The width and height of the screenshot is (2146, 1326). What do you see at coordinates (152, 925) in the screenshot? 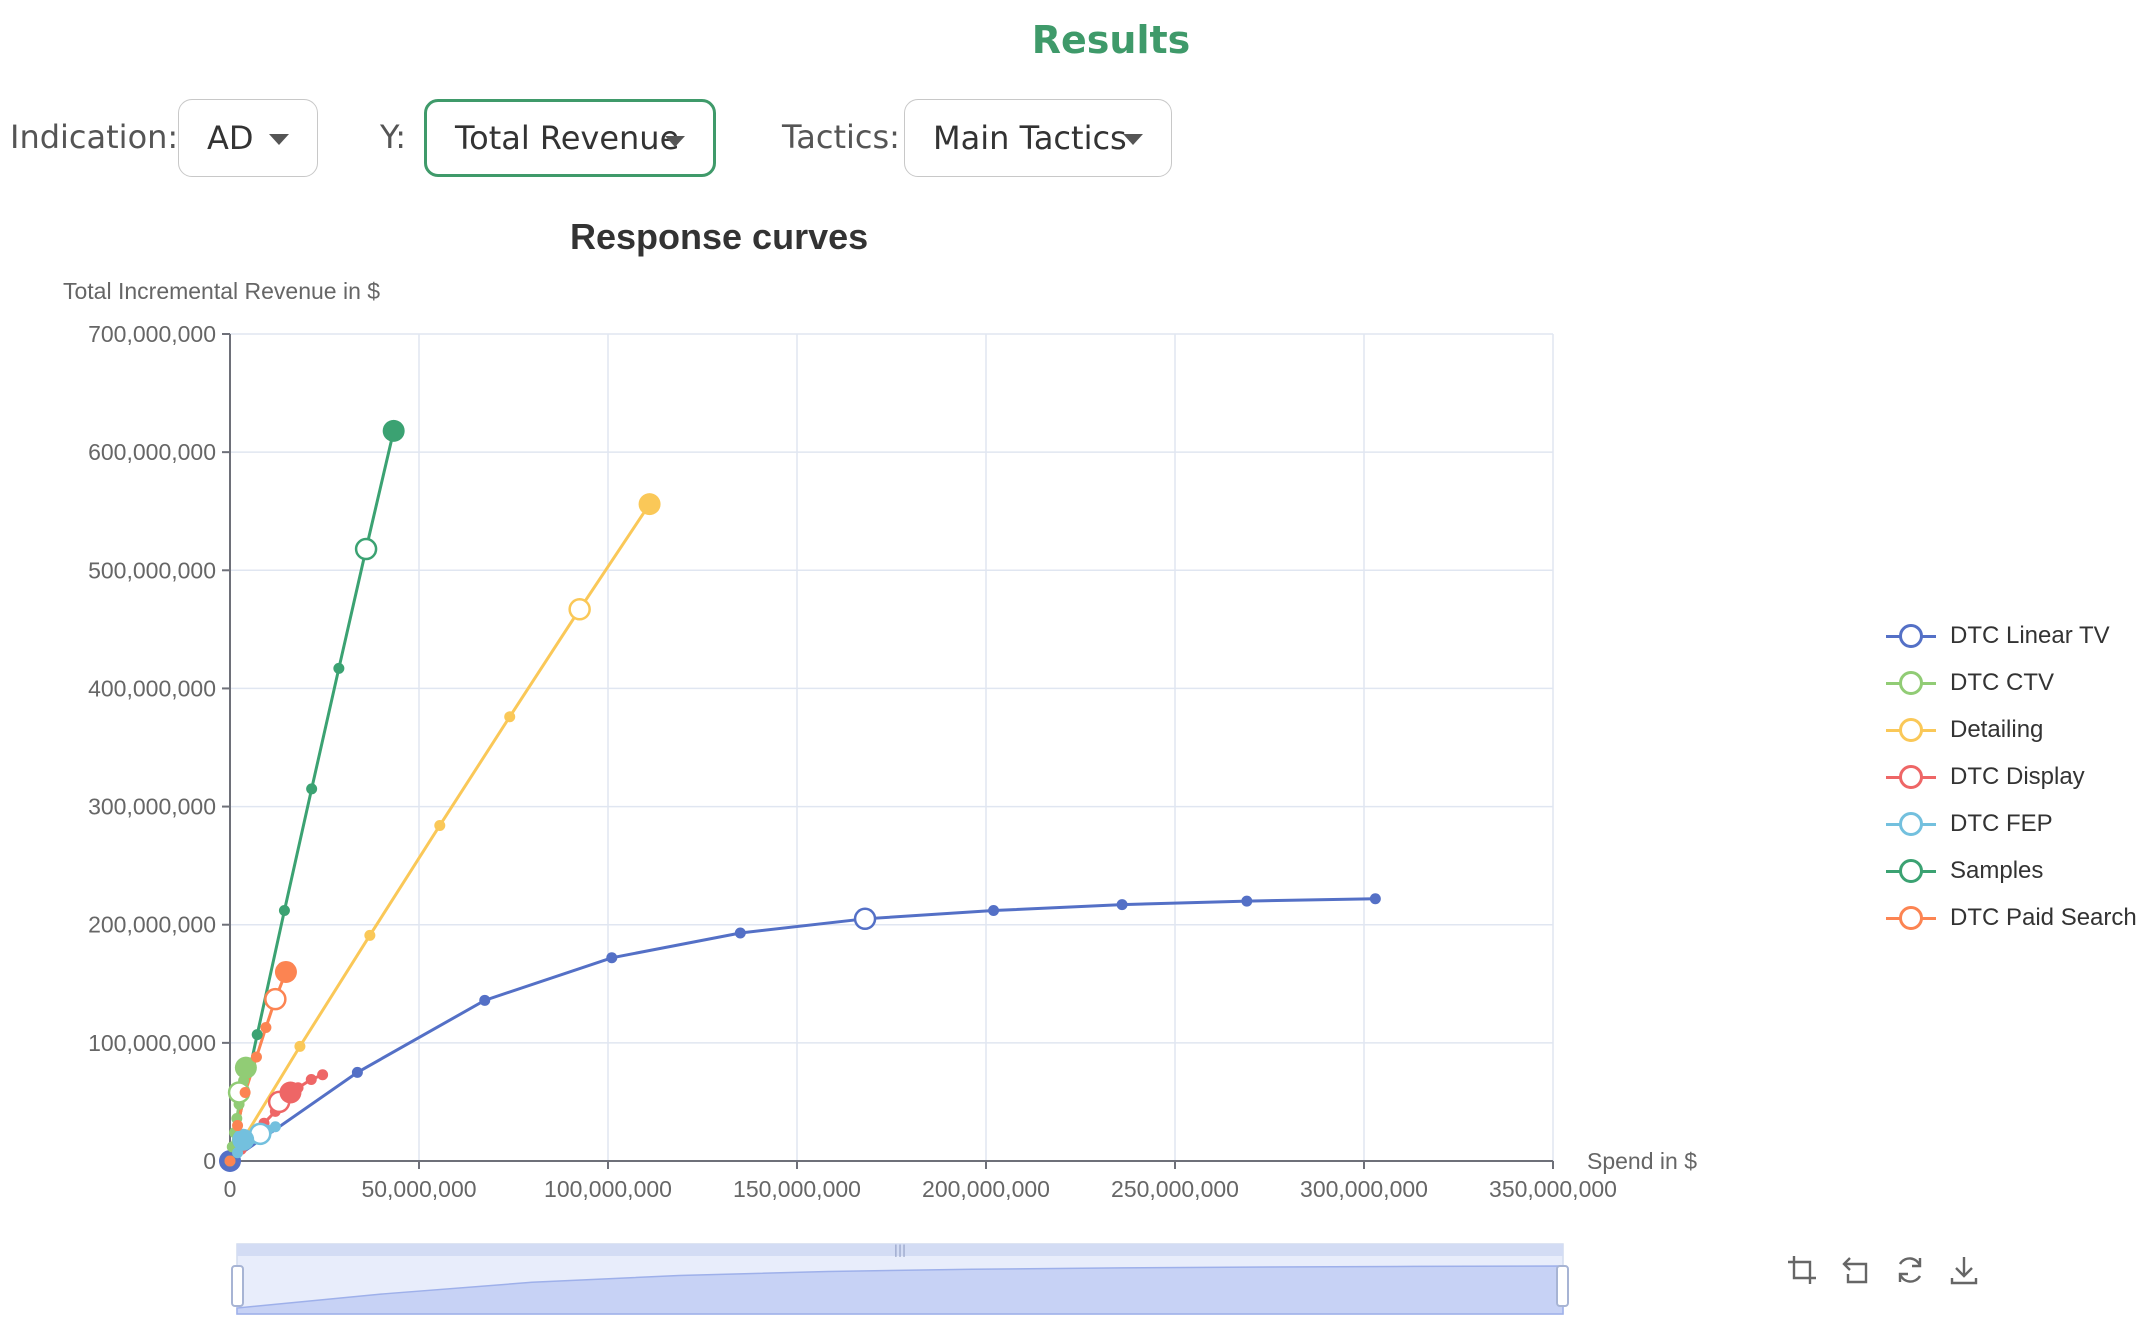
I see `y-tick-label: 200,000,000` at bounding box center [152, 925].